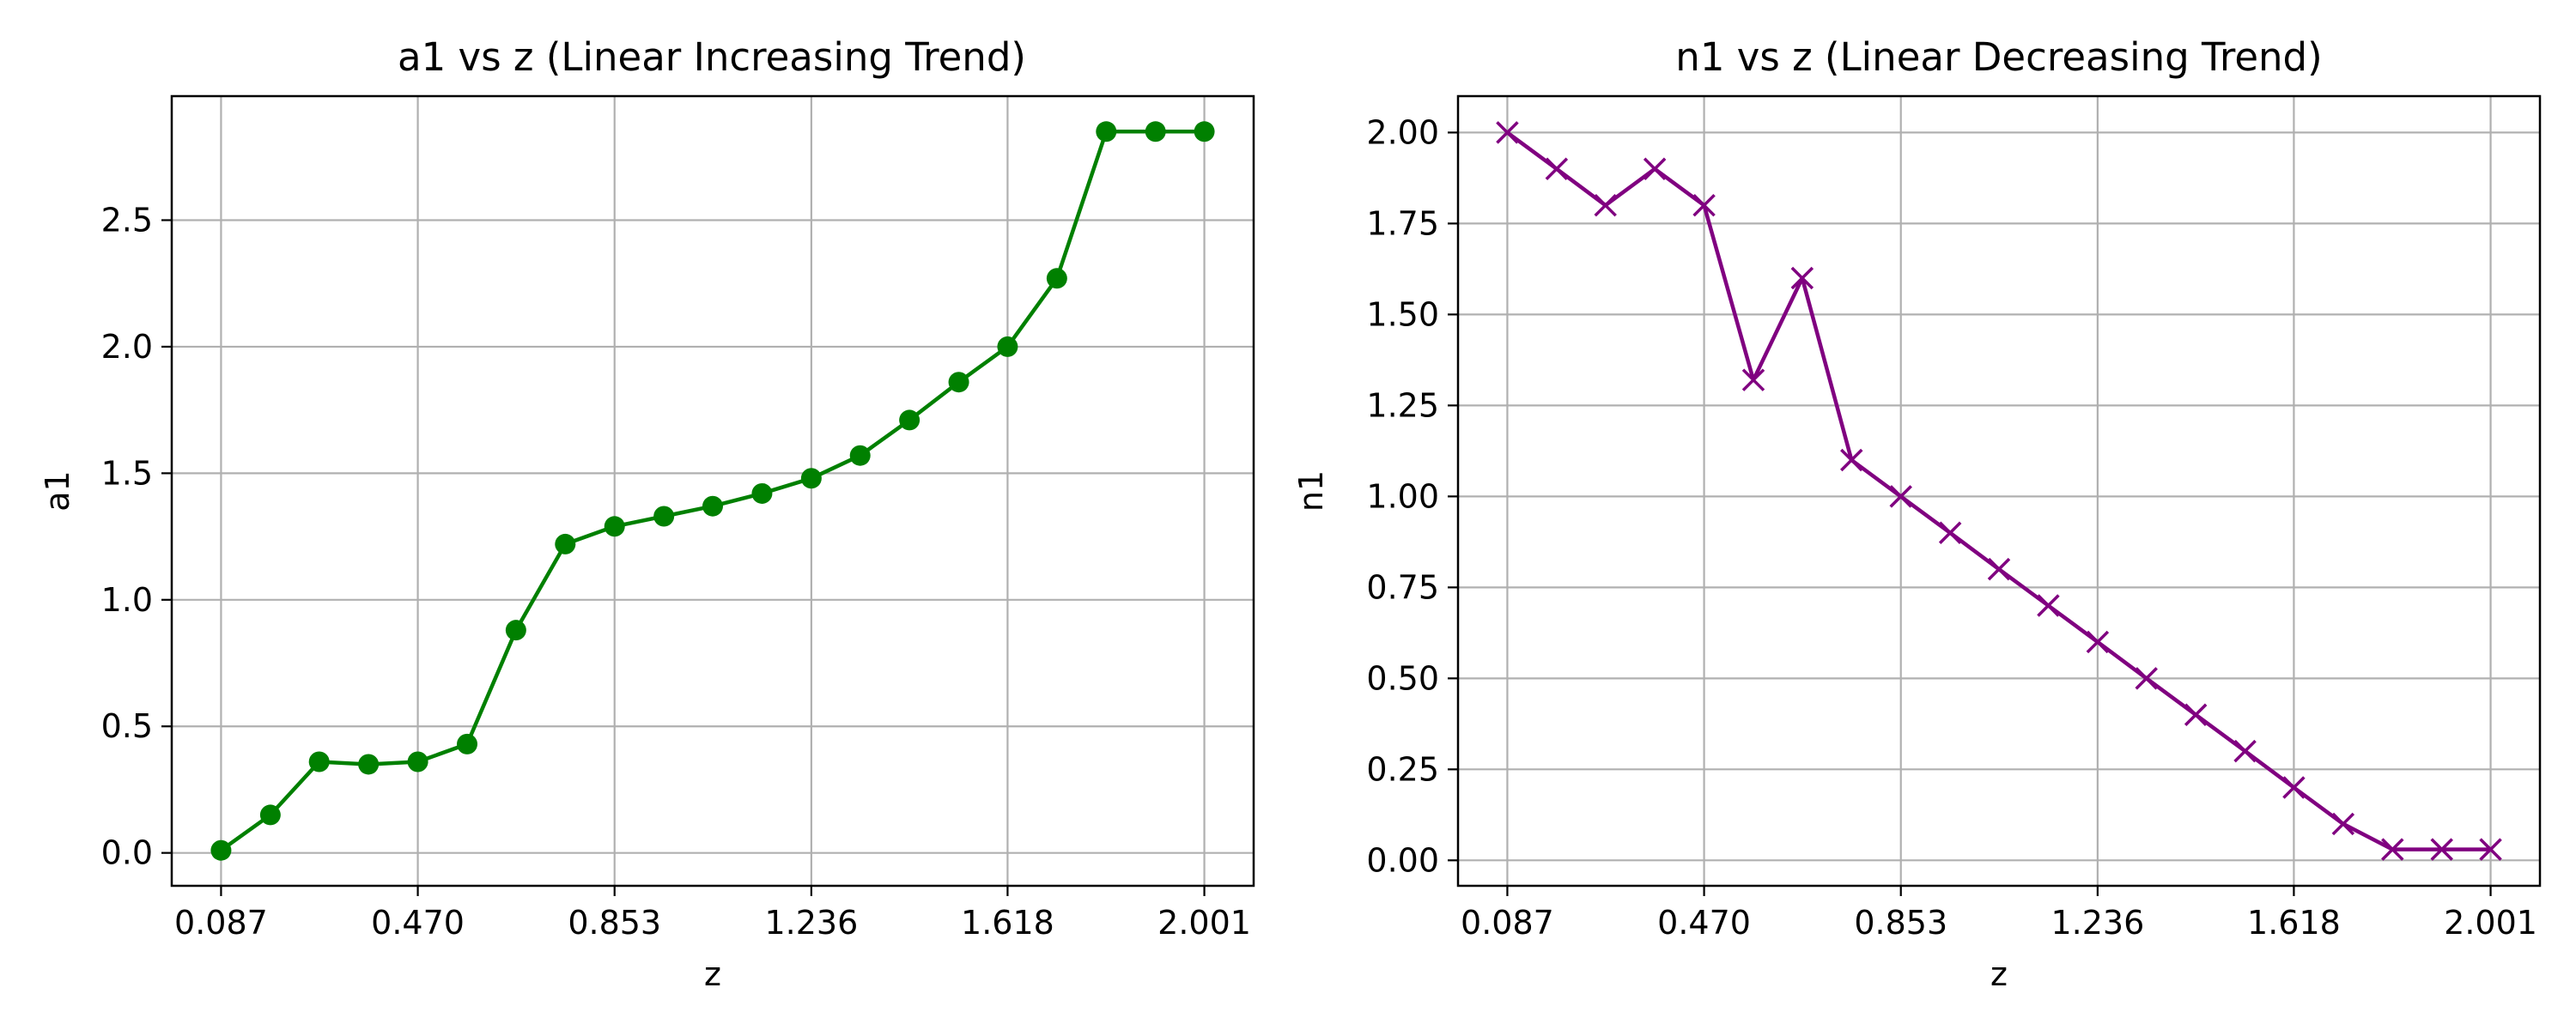 This screenshot has width=2576, height=1030. What do you see at coordinates (127, 726) in the screenshot?
I see `y-tick-label: 0.5` at bounding box center [127, 726].